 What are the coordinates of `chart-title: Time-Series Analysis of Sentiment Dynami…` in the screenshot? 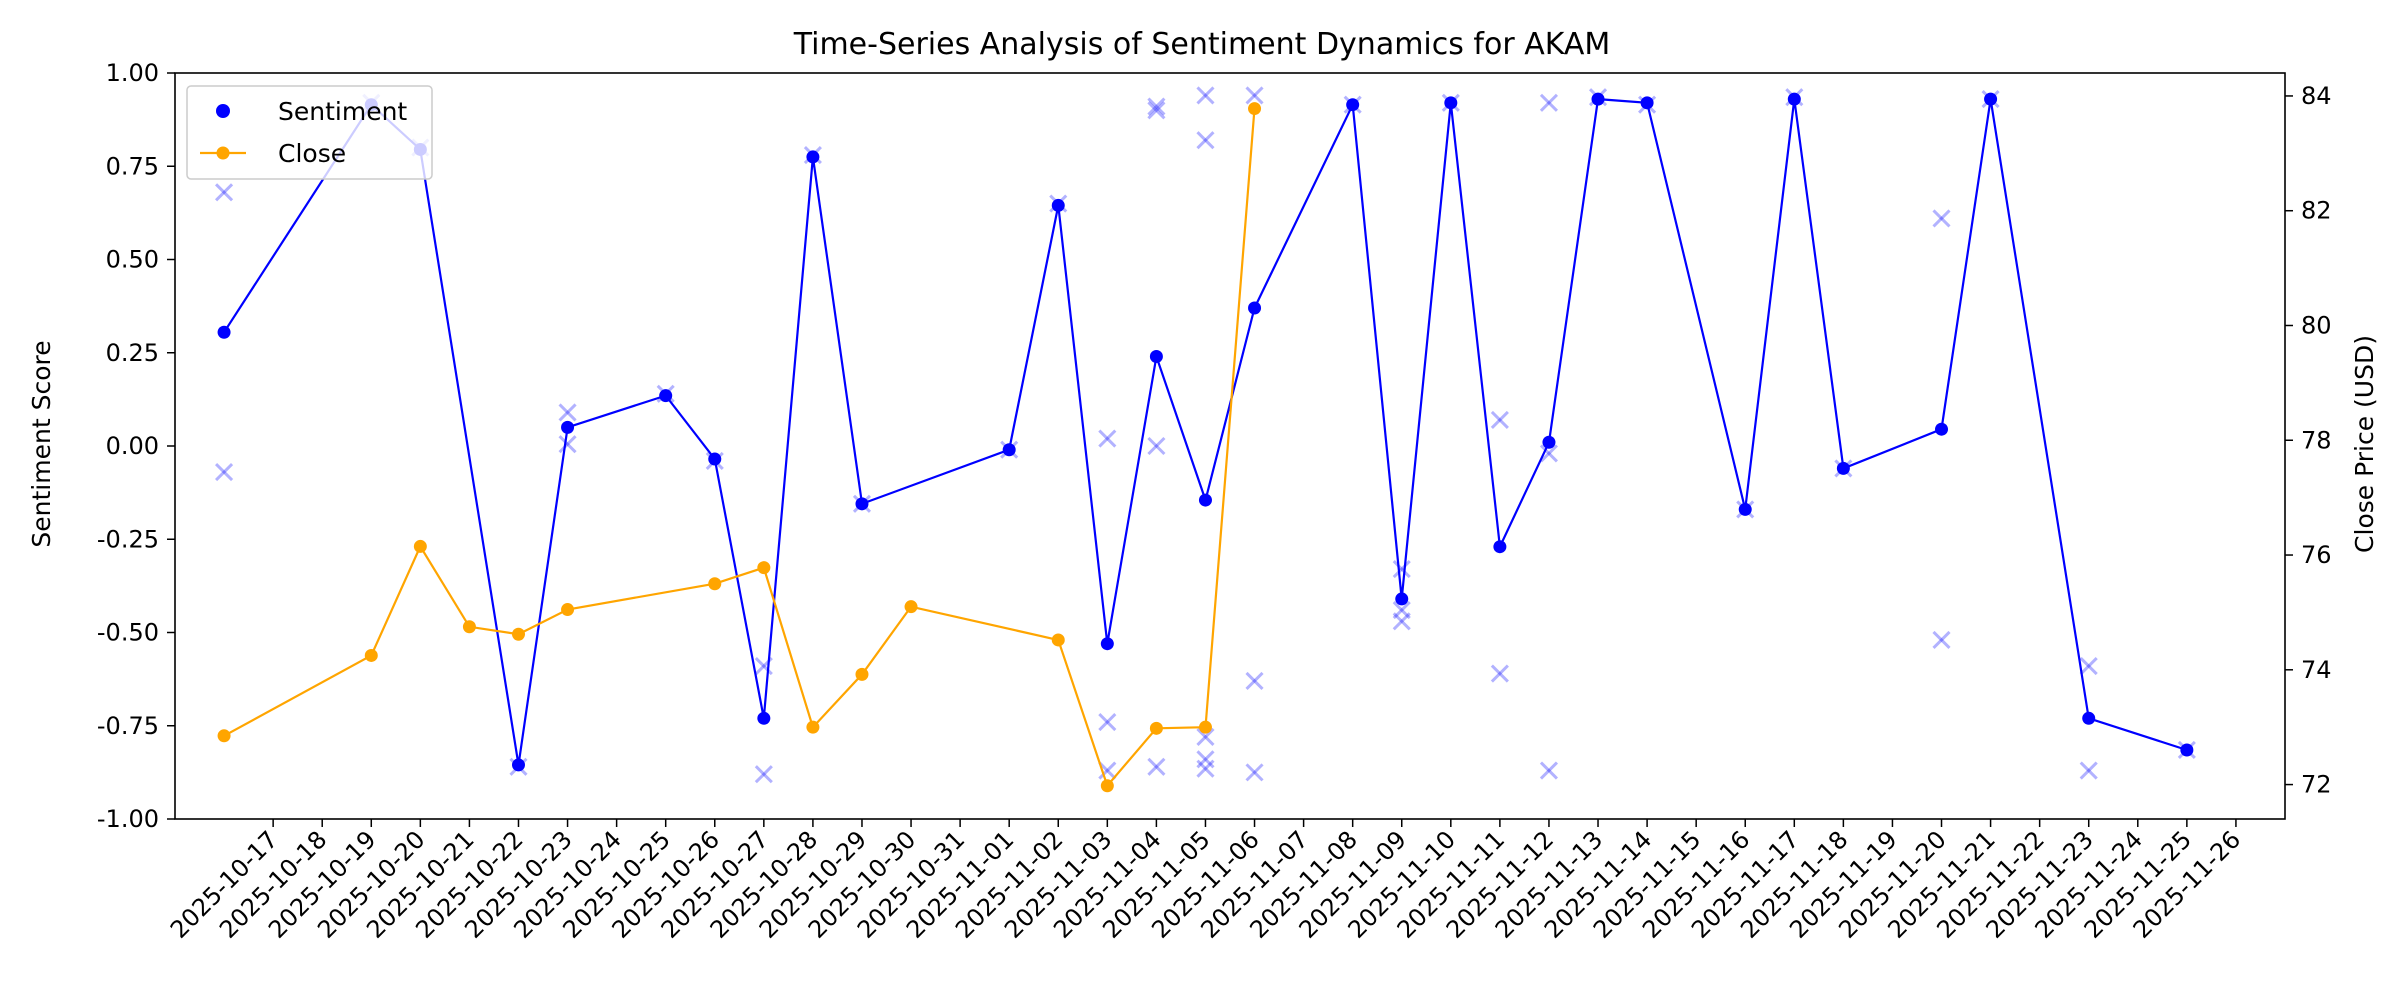 It's located at (1202, 44).